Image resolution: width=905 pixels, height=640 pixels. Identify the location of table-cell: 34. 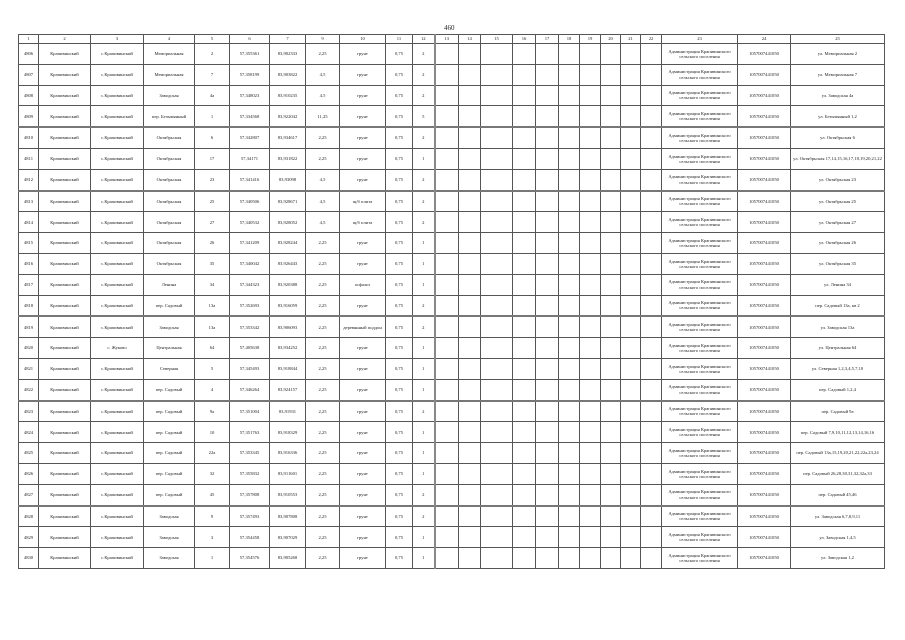
(212, 284).